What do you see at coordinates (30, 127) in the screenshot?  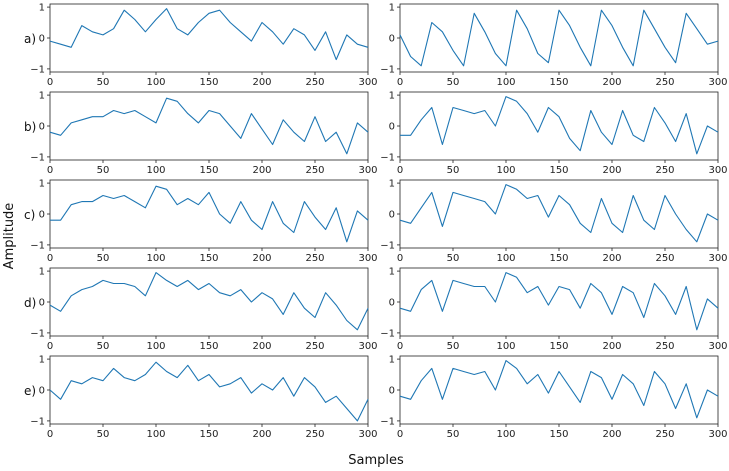 I see `row-label: b)` at bounding box center [30, 127].